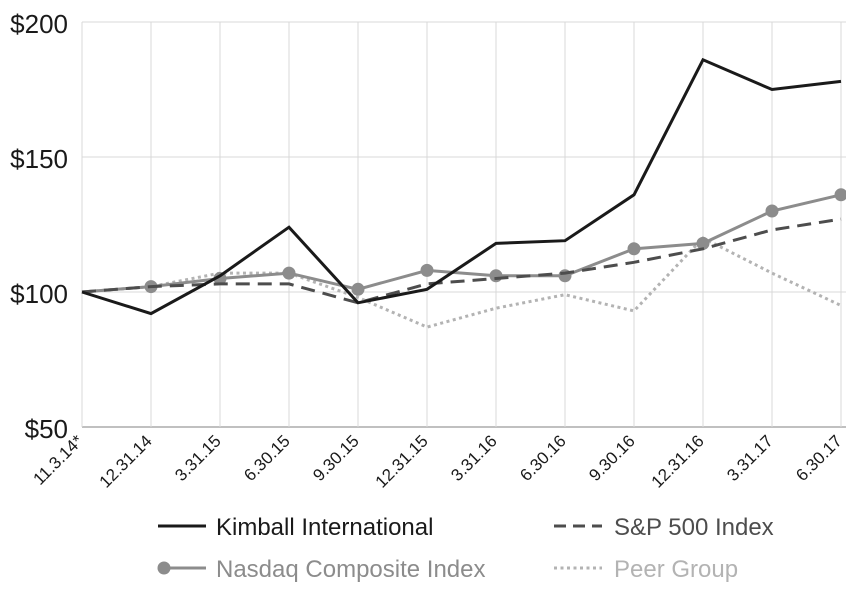 The width and height of the screenshot is (846, 590). Describe the element at coordinates (39, 24) in the screenshot. I see `y-tick-label: $200` at that location.